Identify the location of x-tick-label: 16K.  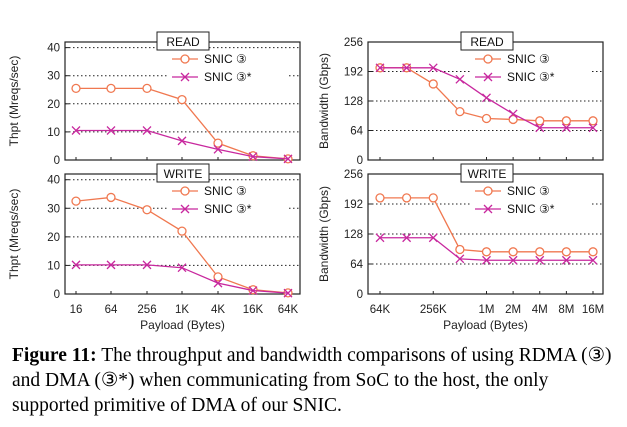
(253, 310).